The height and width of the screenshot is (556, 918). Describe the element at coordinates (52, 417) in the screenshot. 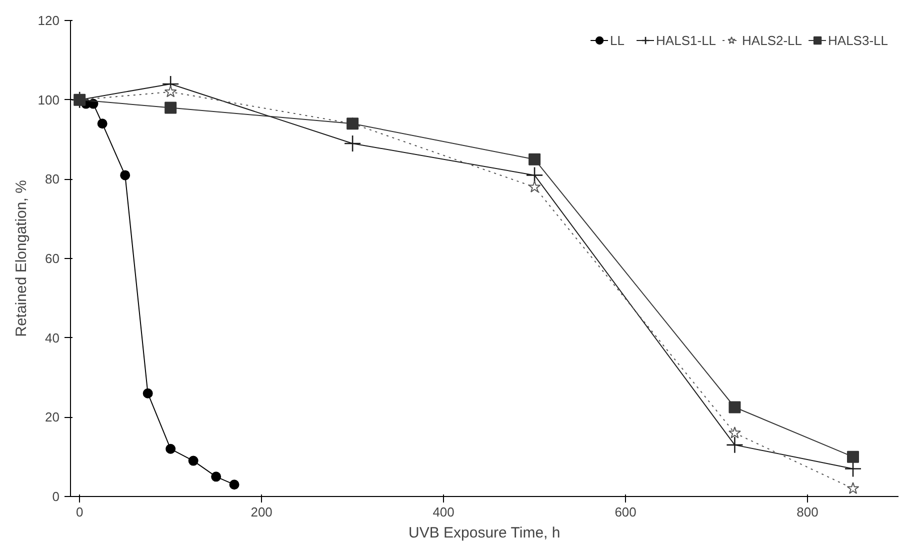

I see `y-tick-label: 20` at that location.